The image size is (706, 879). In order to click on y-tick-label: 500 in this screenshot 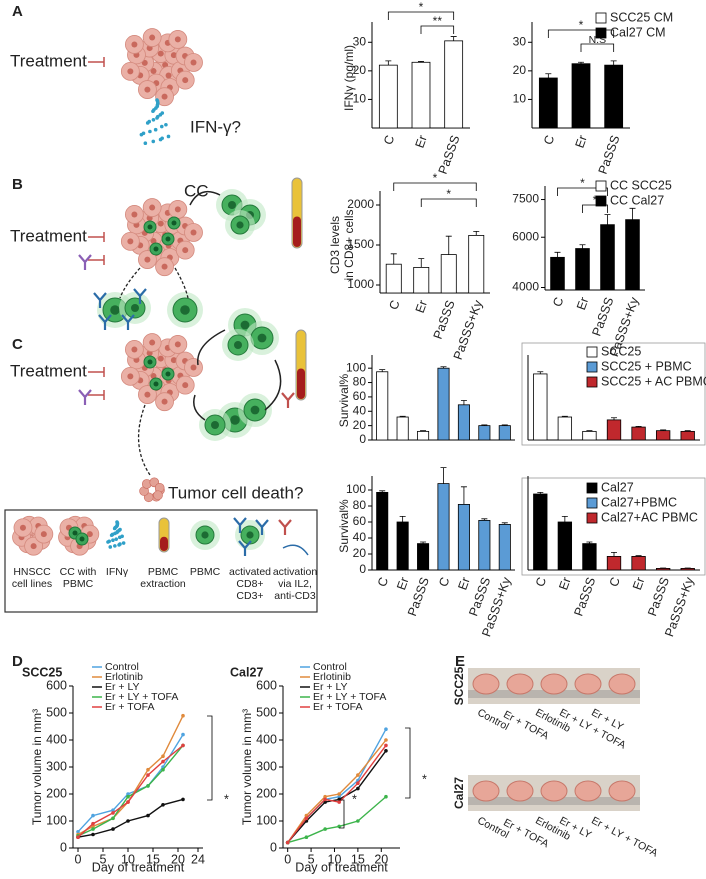, I will do `click(266, 712)`.